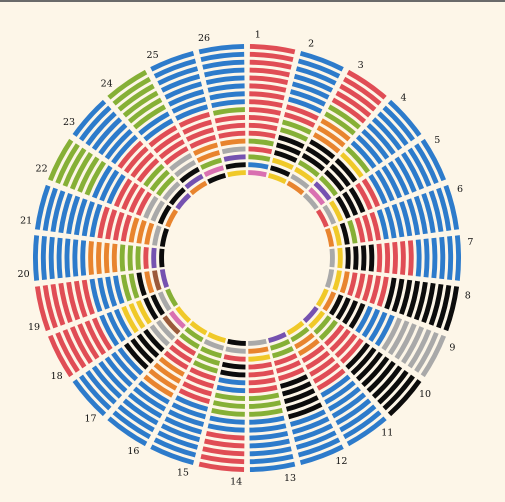 This screenshot has width=505, height=502. What do you see at coordinates (90, 418) in the screenshot?
I see `segment-label-17: 17` at bounding box center [90, 418].